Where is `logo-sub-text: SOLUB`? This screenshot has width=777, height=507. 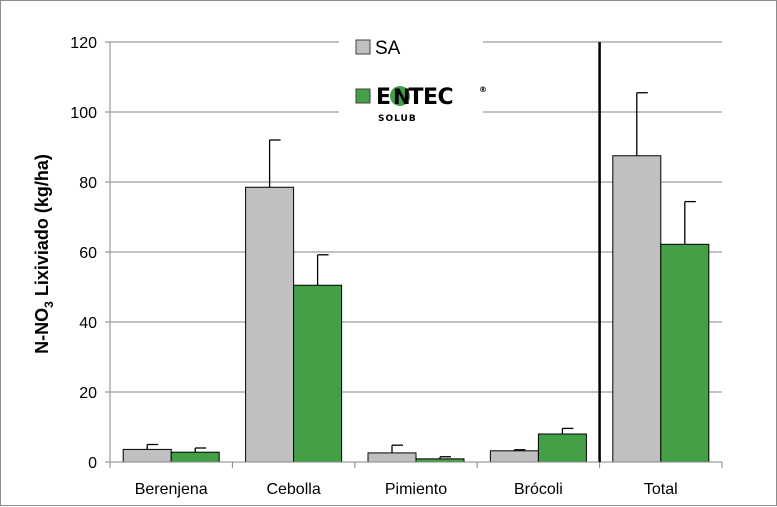
logo-sub-text: SOLUB is located at coordinates (397, 119).